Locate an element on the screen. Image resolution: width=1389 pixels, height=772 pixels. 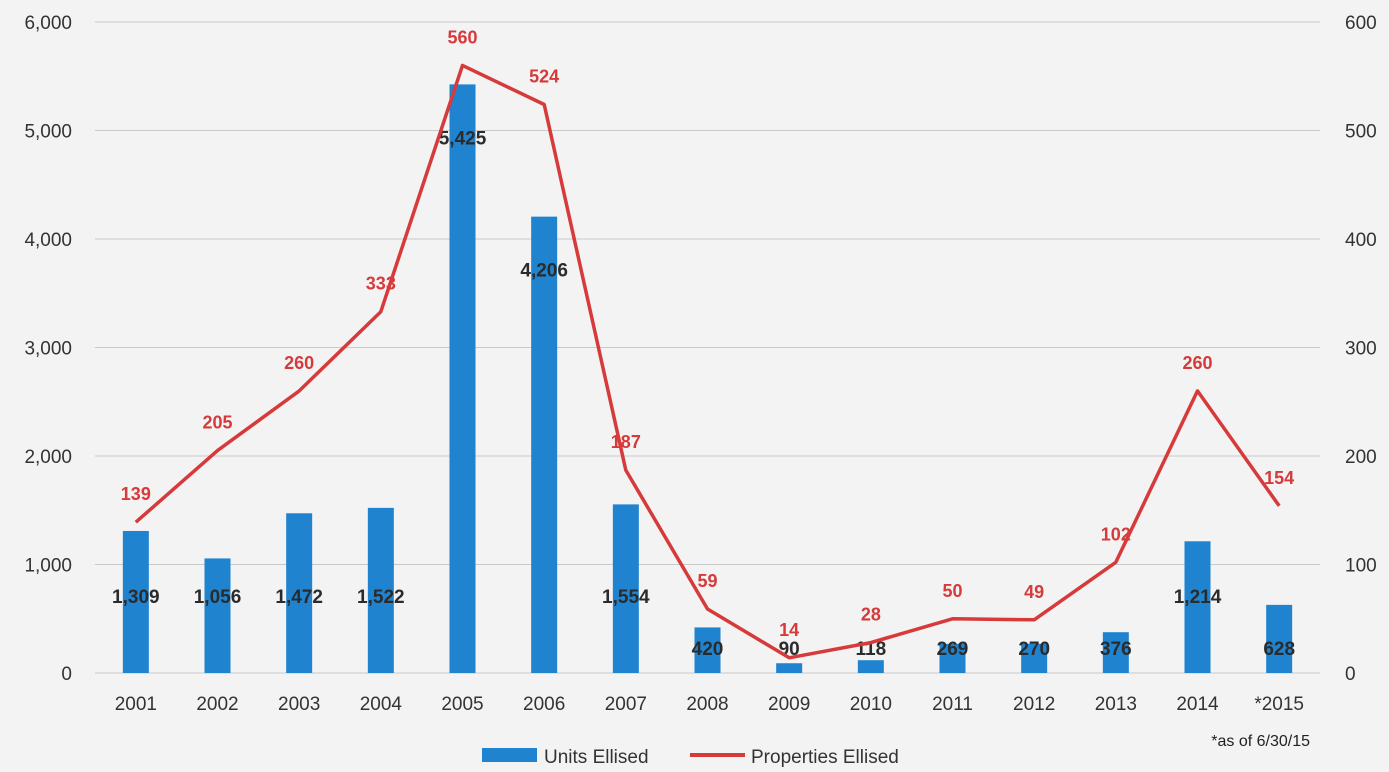
right-tick-label: 300 is located at coordinates (1361, 349).